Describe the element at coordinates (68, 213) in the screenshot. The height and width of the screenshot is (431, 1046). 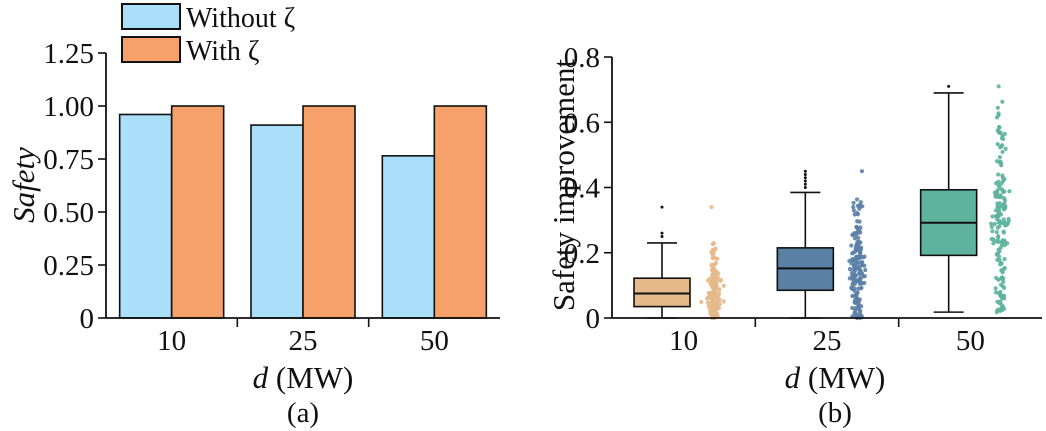
I see `y-tick-label: 0.50` at that location.